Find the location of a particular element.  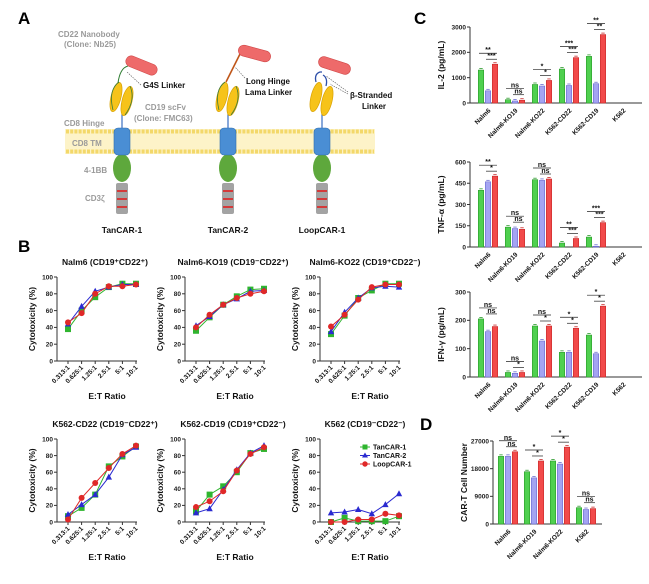

x-tick-label: K562-CD22 is located at coordinates (558, 395).